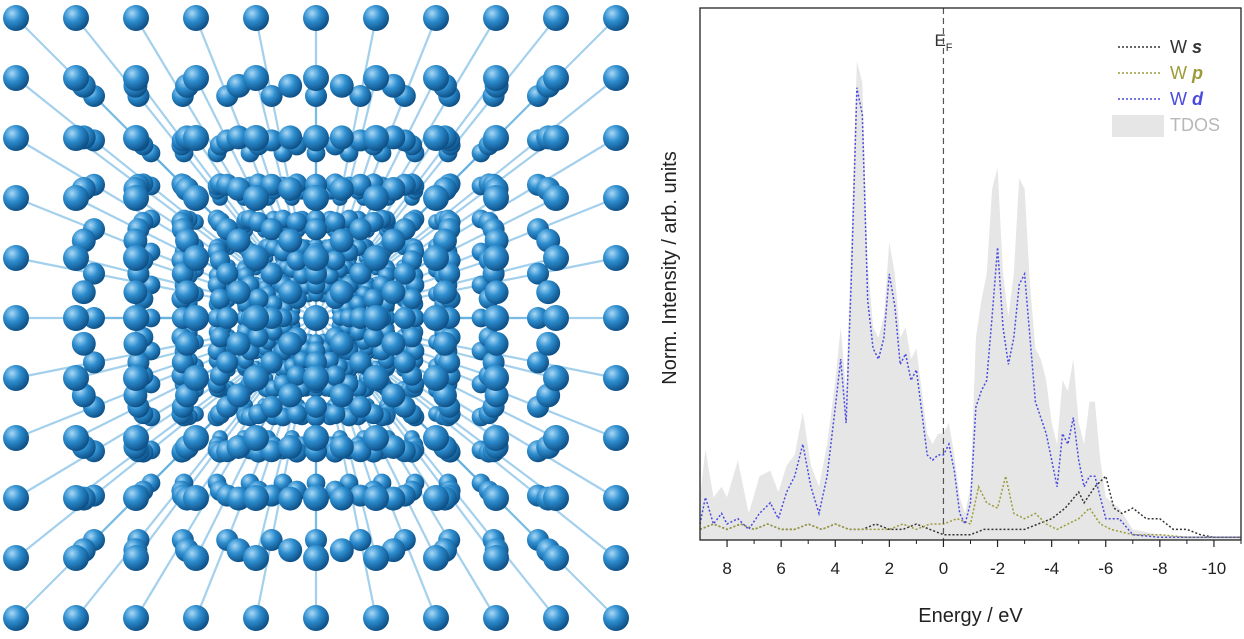  Describe the element at coordinates (1186, 47) in the screenshot. I see `legend-label: W s` at that location.